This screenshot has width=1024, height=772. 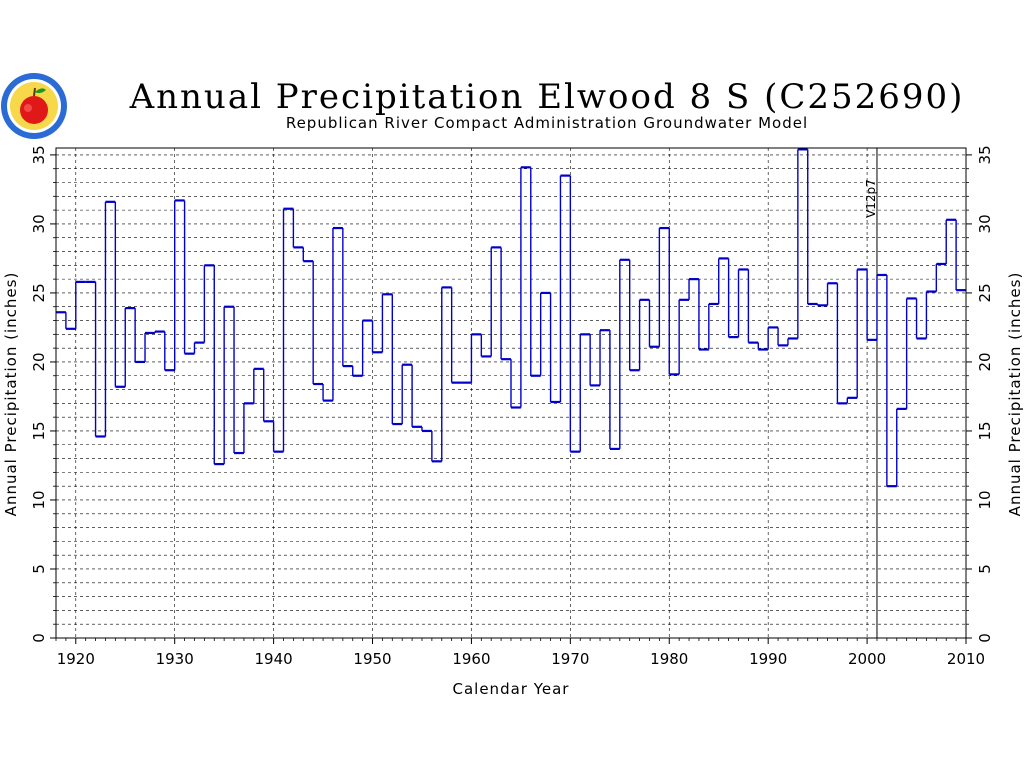 What do you see at coordinates (520, 653) in the screenshot?
I see `x-axis-ticks: 1920 1930 1940 1950 1960 1970 1980 1990 2000 2010` at bounding box center [520, 653].